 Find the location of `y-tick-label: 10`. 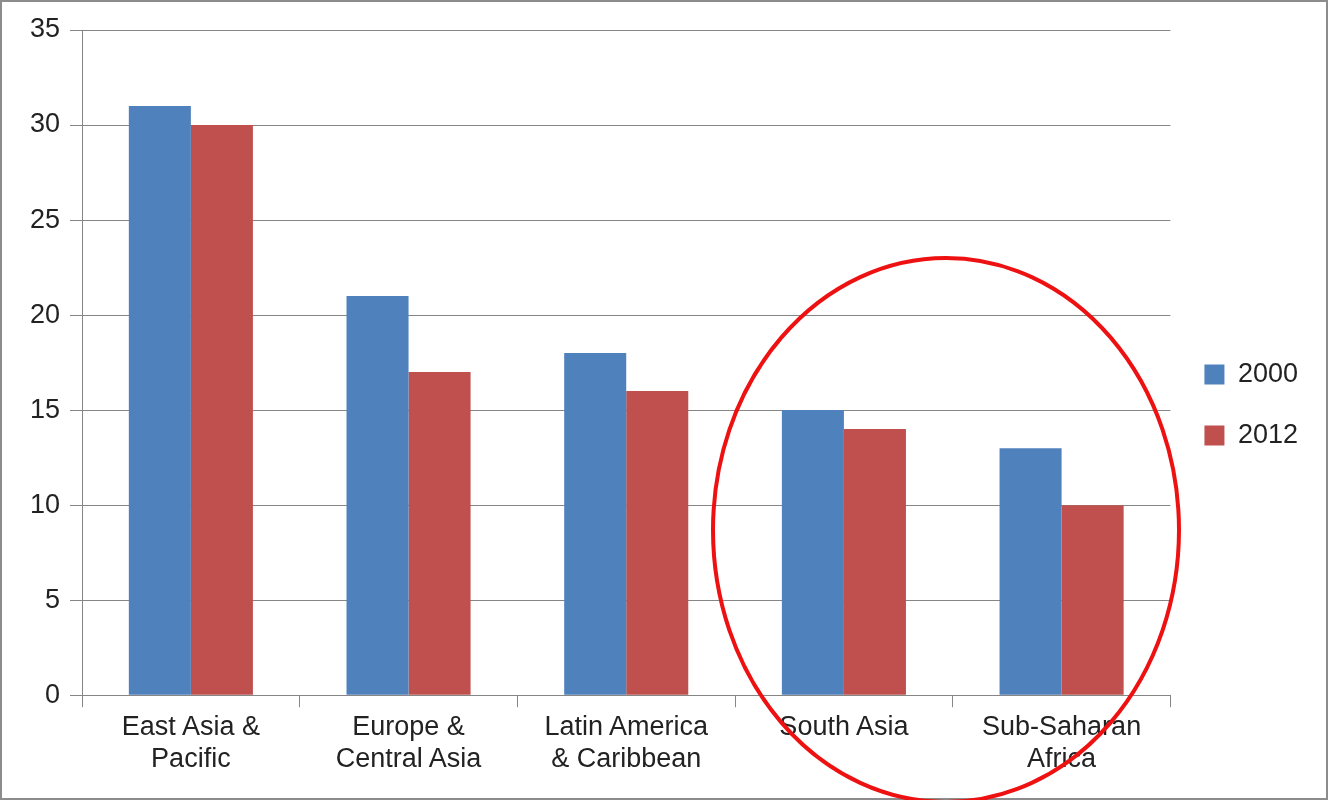

y-tick-label: 10 is located at coordinates (45, 503).